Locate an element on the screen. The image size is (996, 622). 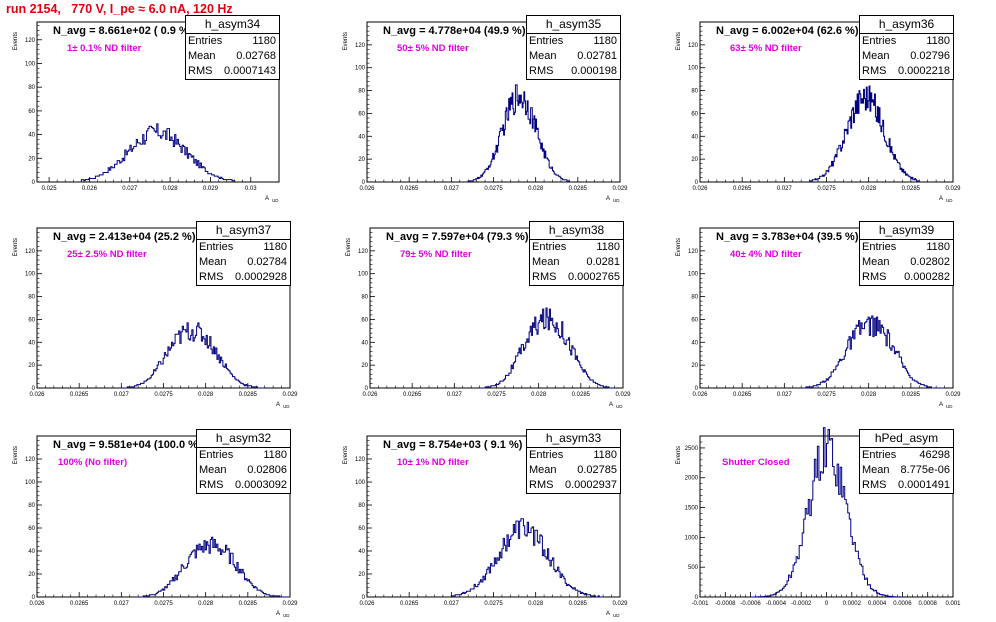
y-tick-label: 100 is located at coordinates (363, 275).